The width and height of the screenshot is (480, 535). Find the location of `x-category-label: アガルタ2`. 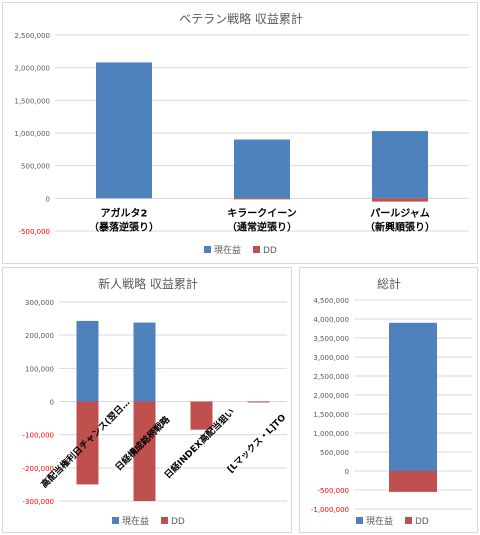

x-category-label: アガルタ2 is located at coordinates (124, 212).